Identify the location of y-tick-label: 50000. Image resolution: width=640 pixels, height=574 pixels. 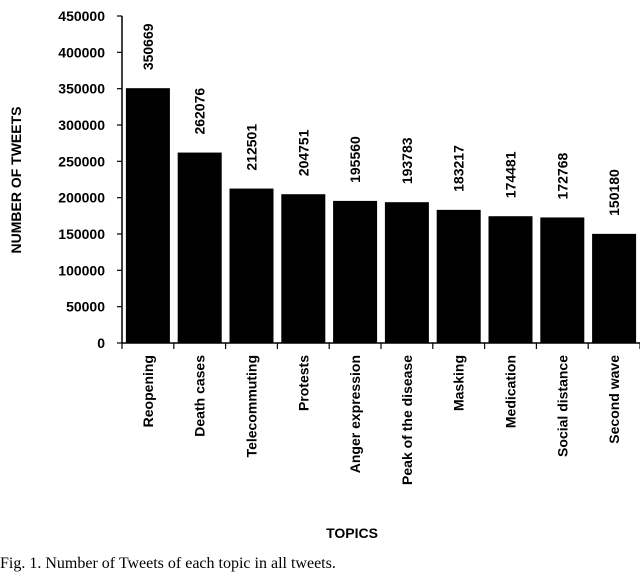
(85, 307).